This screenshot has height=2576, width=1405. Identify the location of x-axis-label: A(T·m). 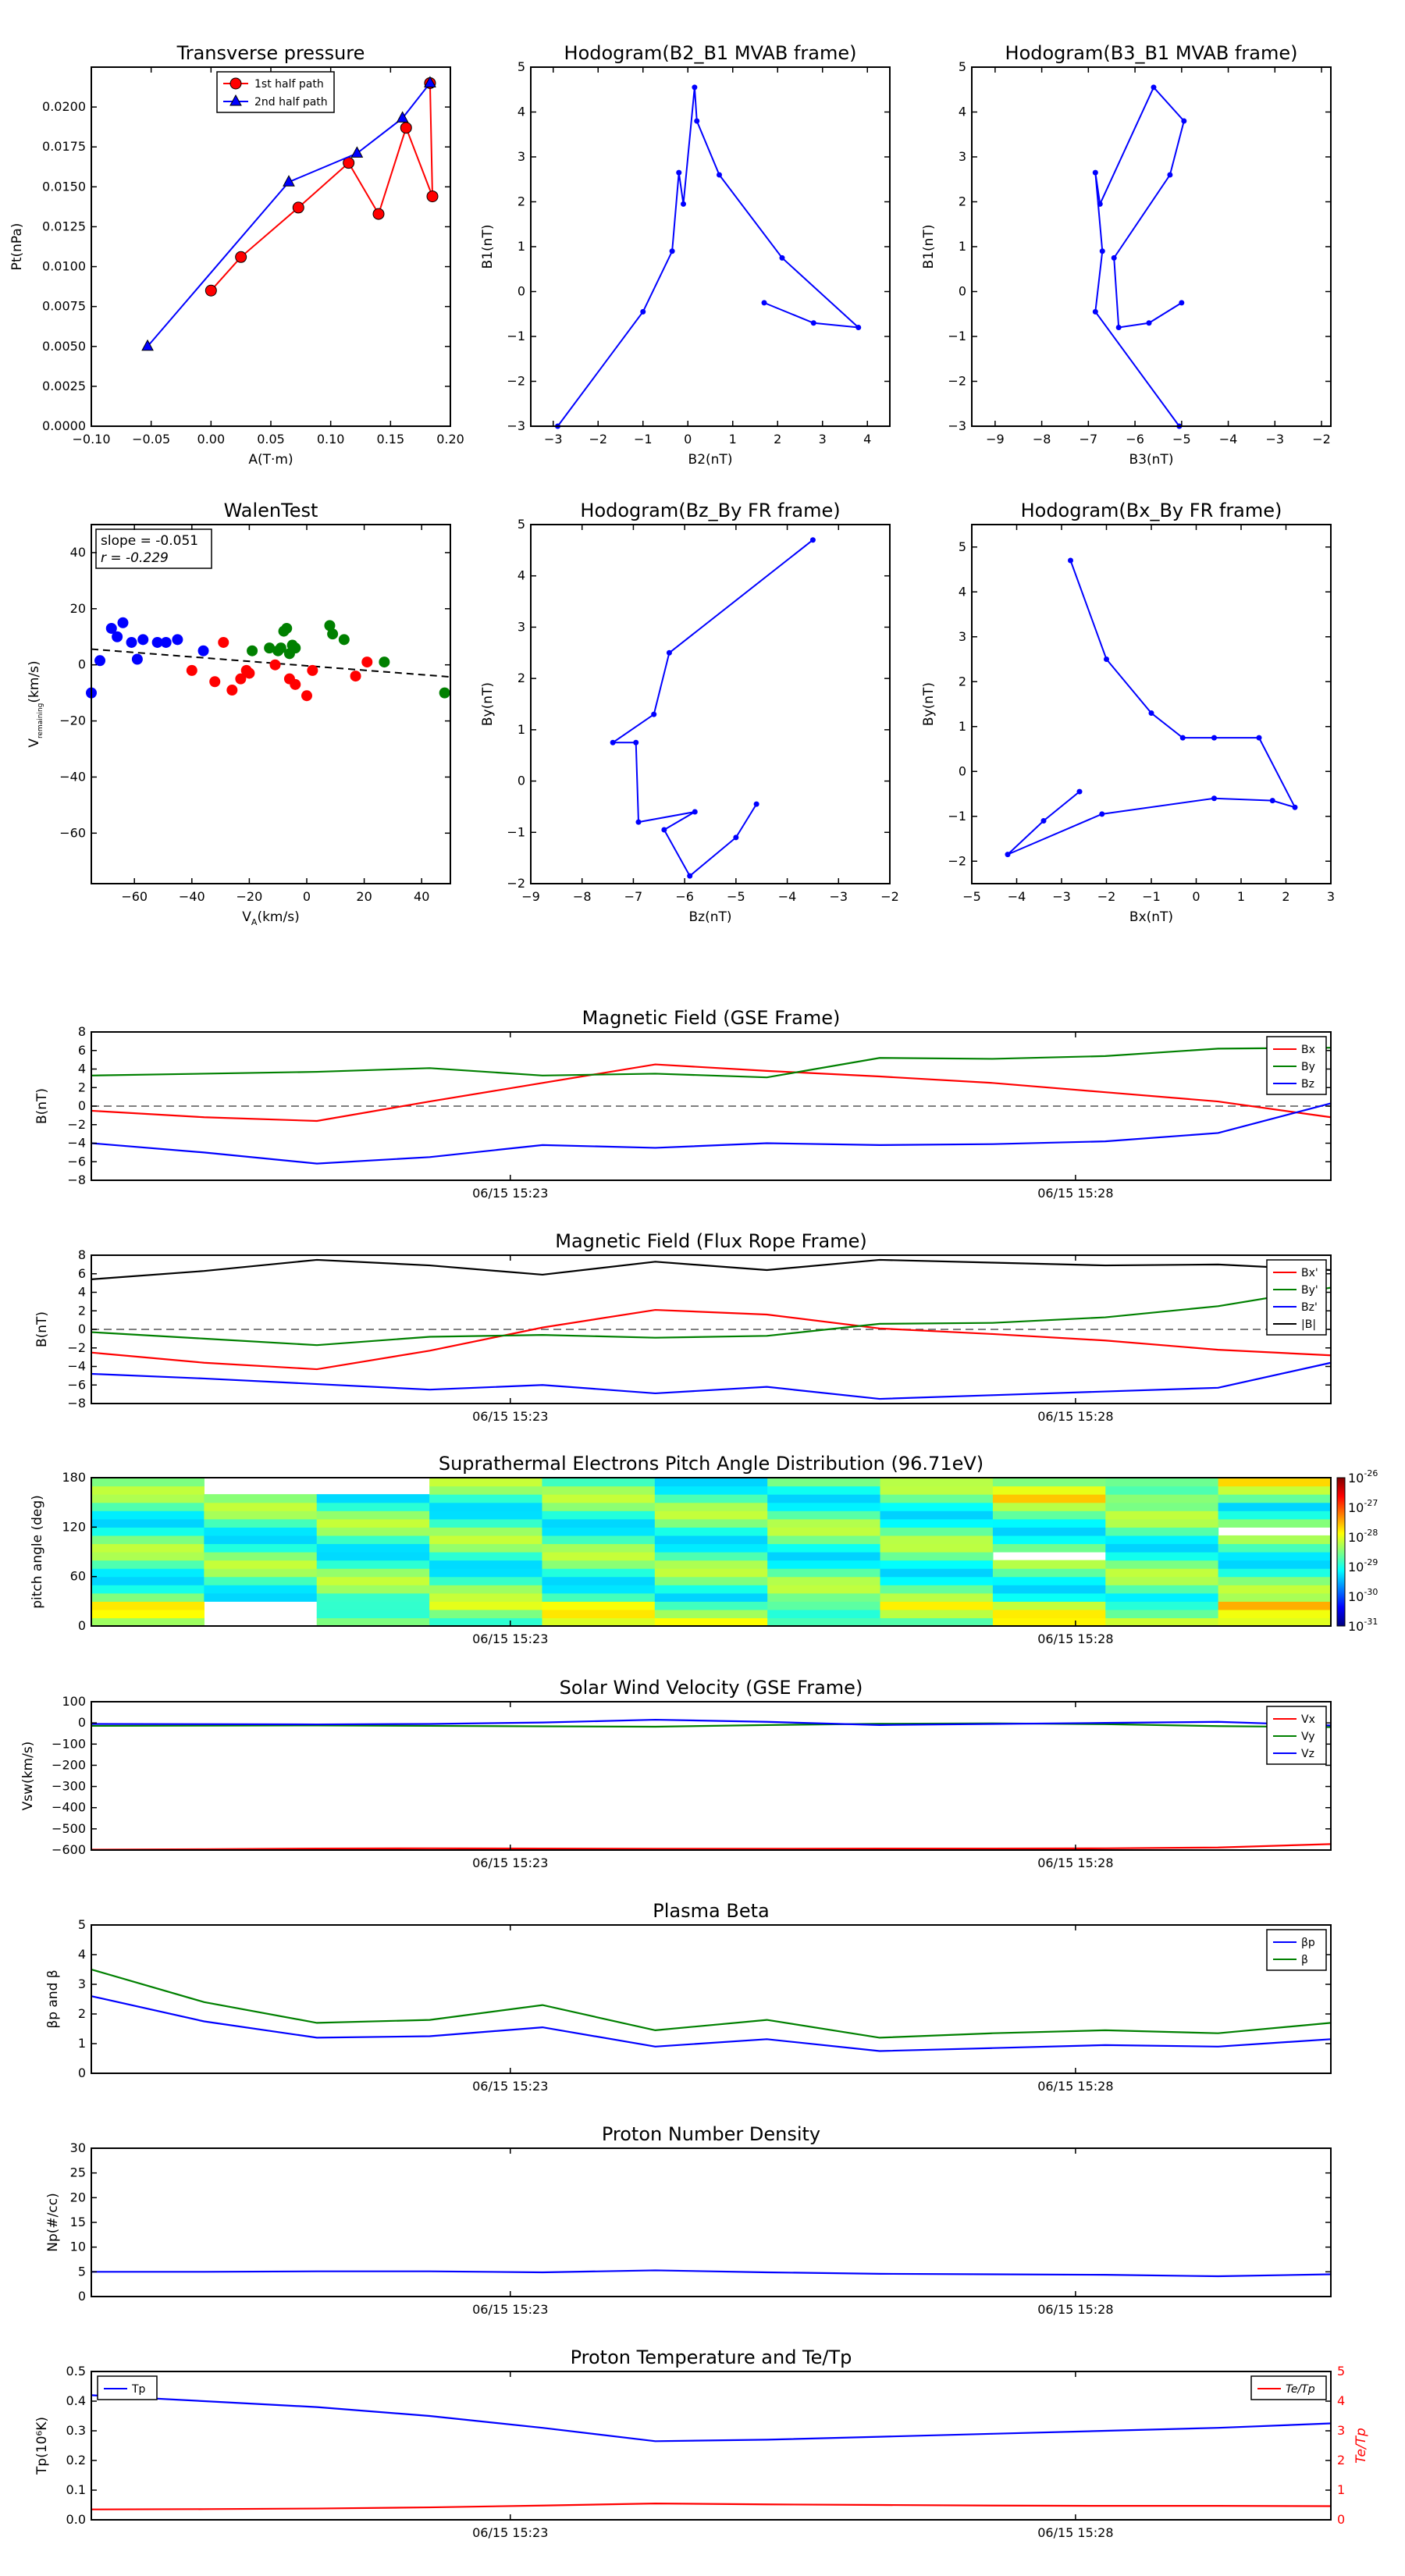
(270, 460).